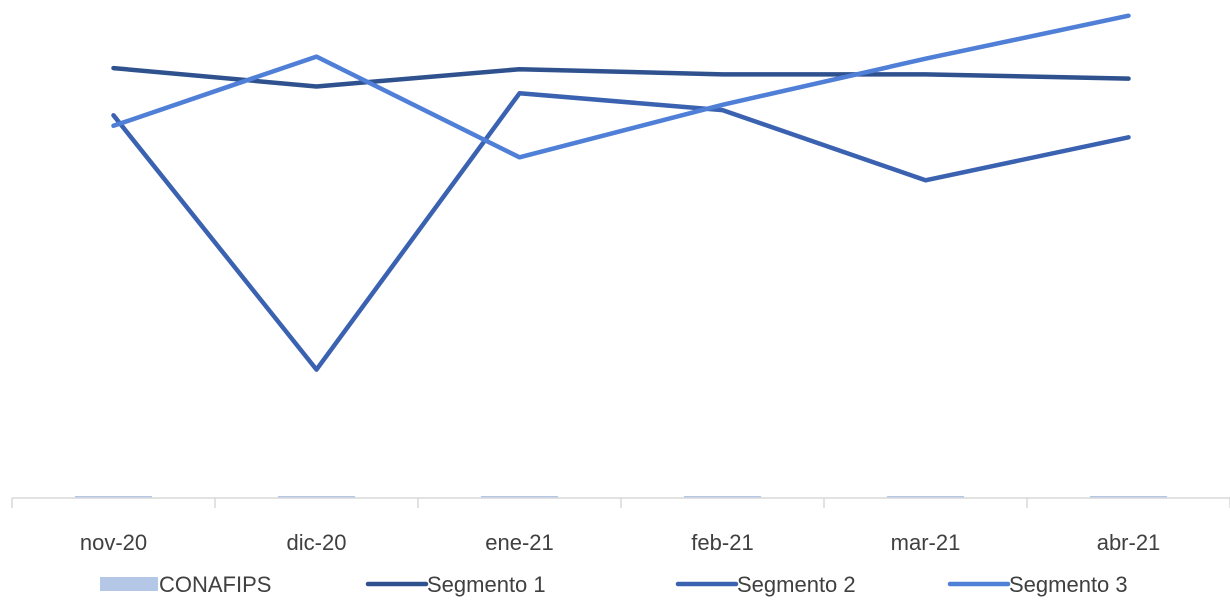  I want to click on legend-label: Segmento 3, so click(1068, 584).